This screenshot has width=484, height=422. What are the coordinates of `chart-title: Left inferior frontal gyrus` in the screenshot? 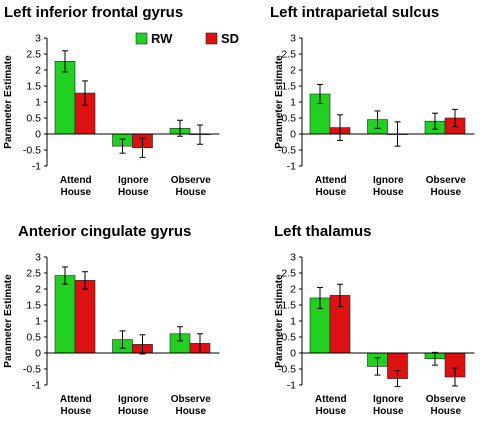 It's located at (93, 12).